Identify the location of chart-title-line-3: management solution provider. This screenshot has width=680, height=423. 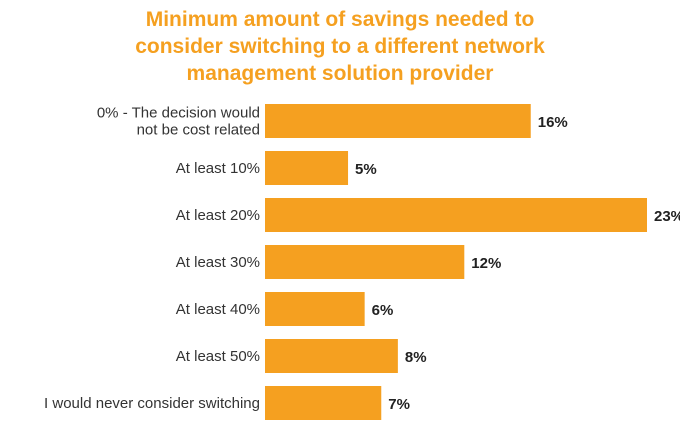
(340, 73).